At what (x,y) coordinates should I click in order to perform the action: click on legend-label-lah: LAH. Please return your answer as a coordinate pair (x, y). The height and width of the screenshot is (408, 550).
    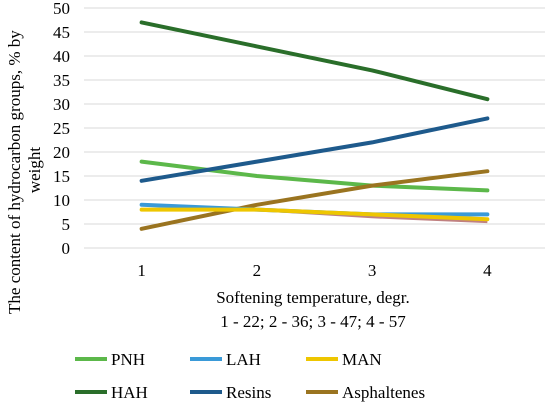
    Looking at the image, I should click on (243, 359).